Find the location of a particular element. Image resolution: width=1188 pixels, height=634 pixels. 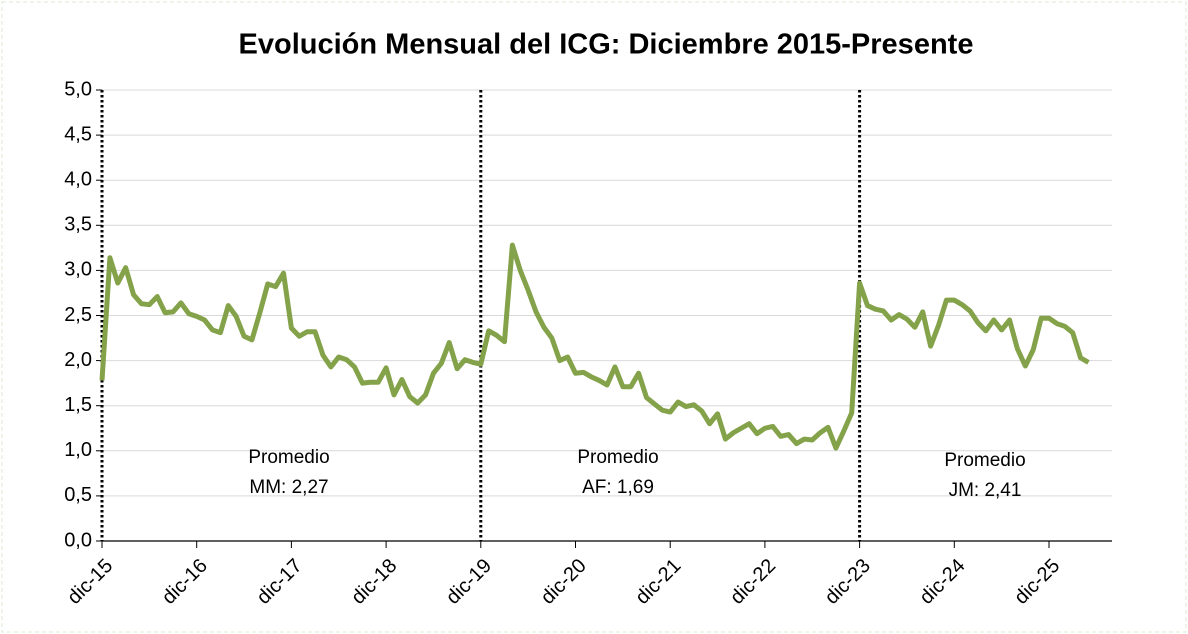

y-tick-label: 1,0 is located at coordinates (78, 450).